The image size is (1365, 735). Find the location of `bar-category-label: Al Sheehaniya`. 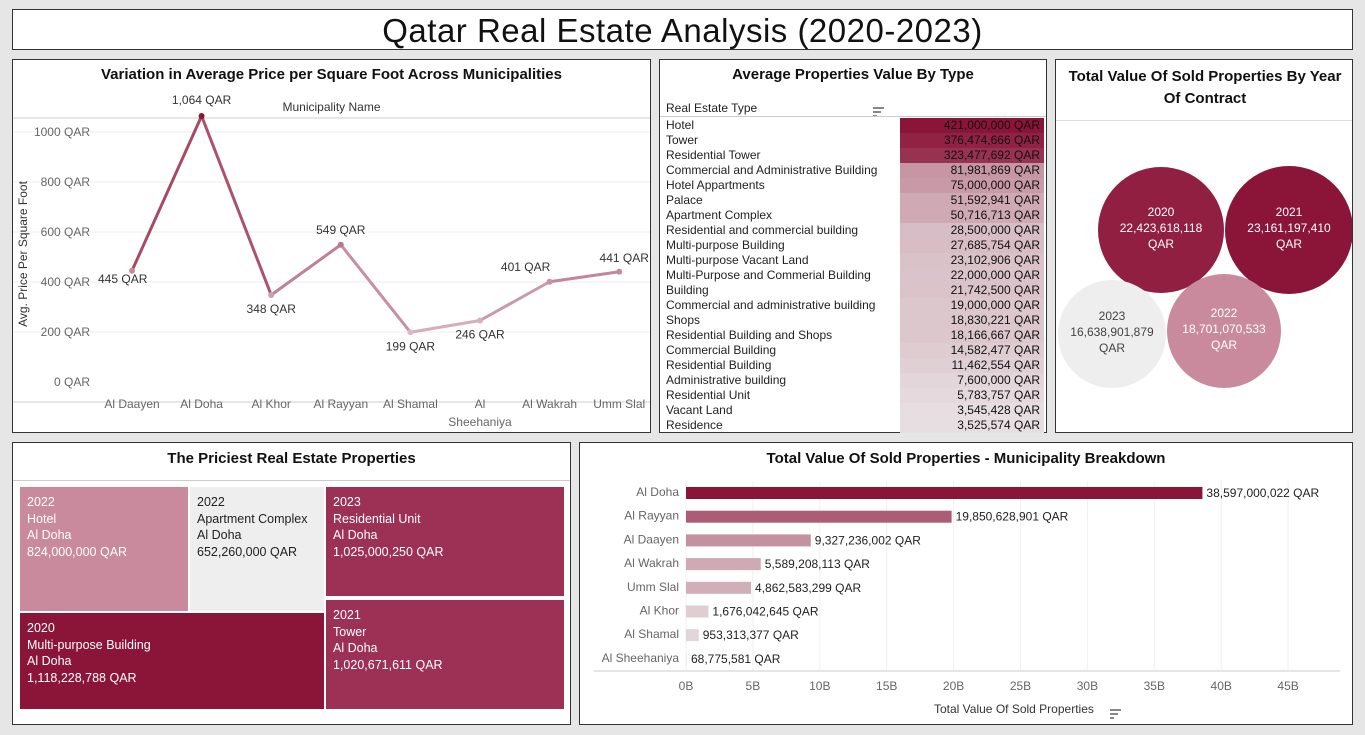

bar-category-label: Al Sheehaniya is located at coordinates (641, 658).